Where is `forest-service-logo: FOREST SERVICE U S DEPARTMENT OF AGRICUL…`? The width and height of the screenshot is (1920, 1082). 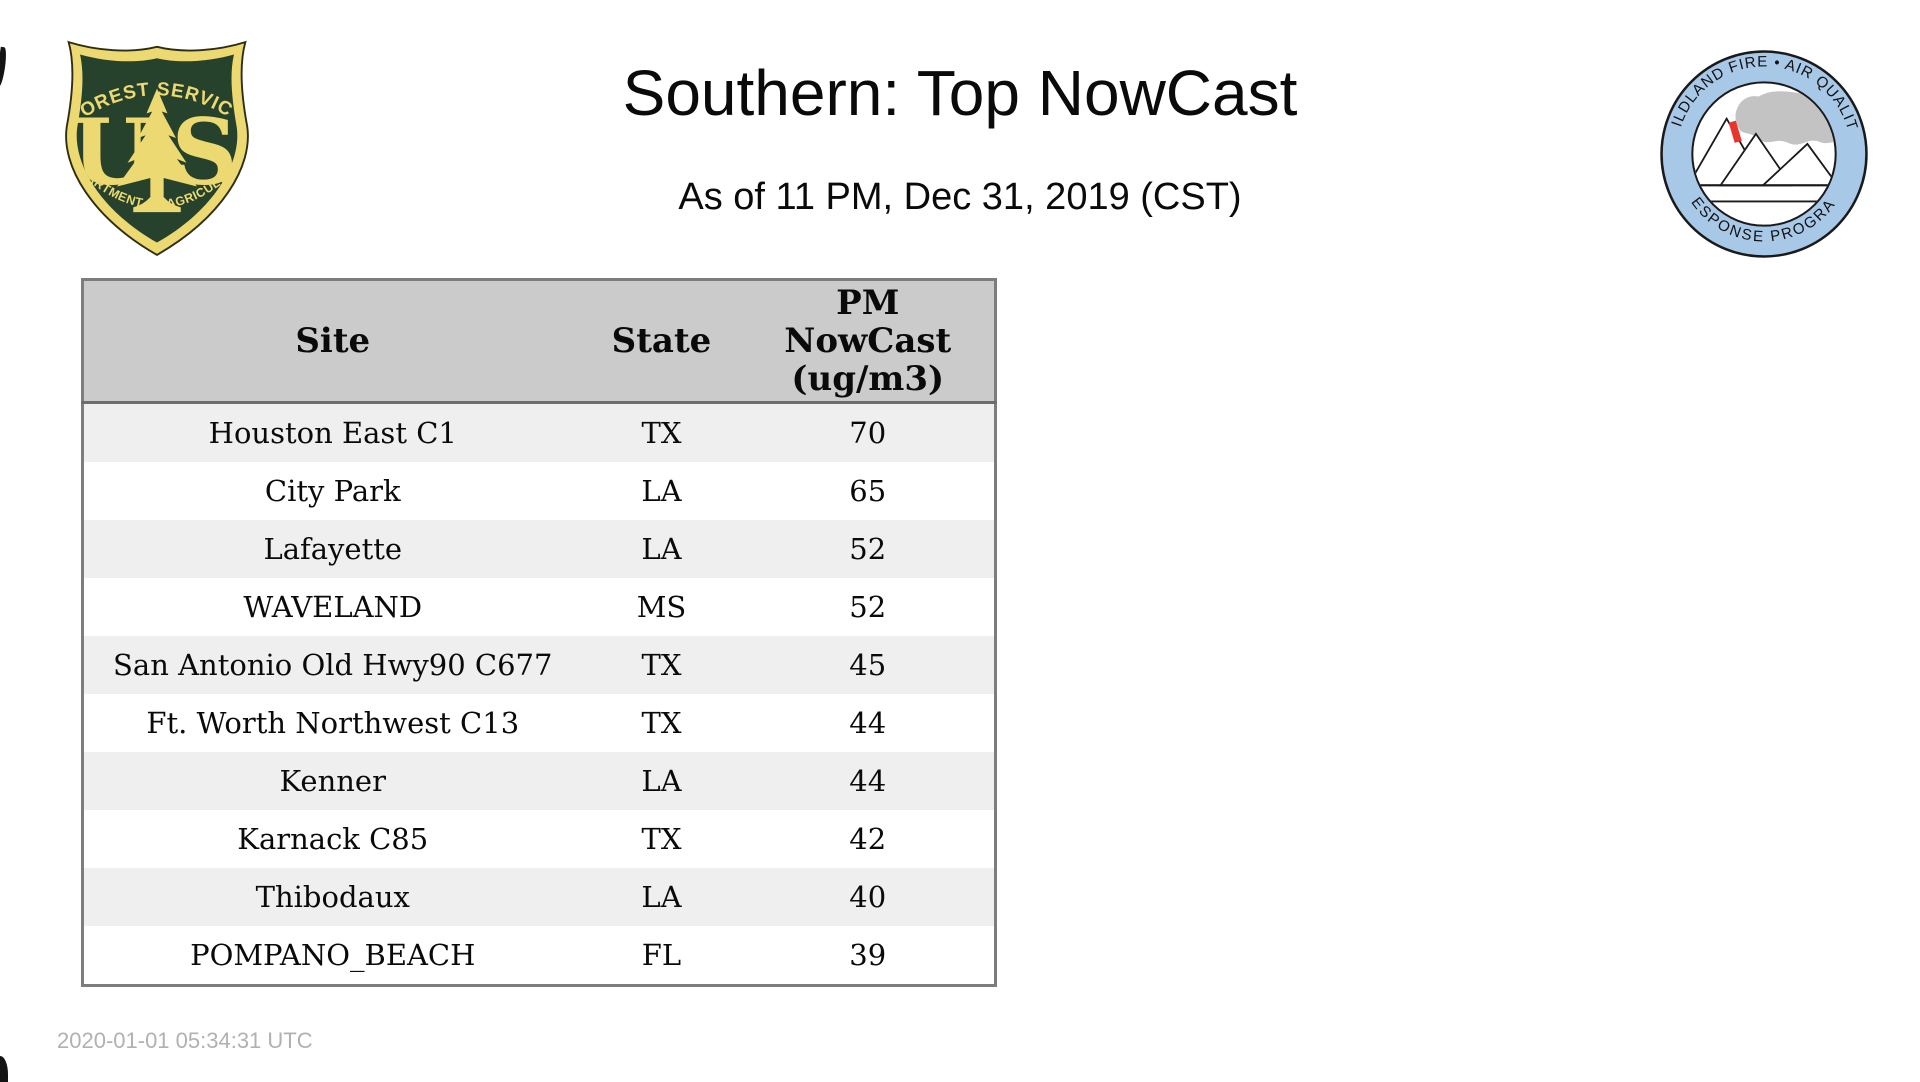
forest-service-logo: FOREST SERVICE U S DEPARTMENT OF AGRICUL… is located at coordinates (153, 143).